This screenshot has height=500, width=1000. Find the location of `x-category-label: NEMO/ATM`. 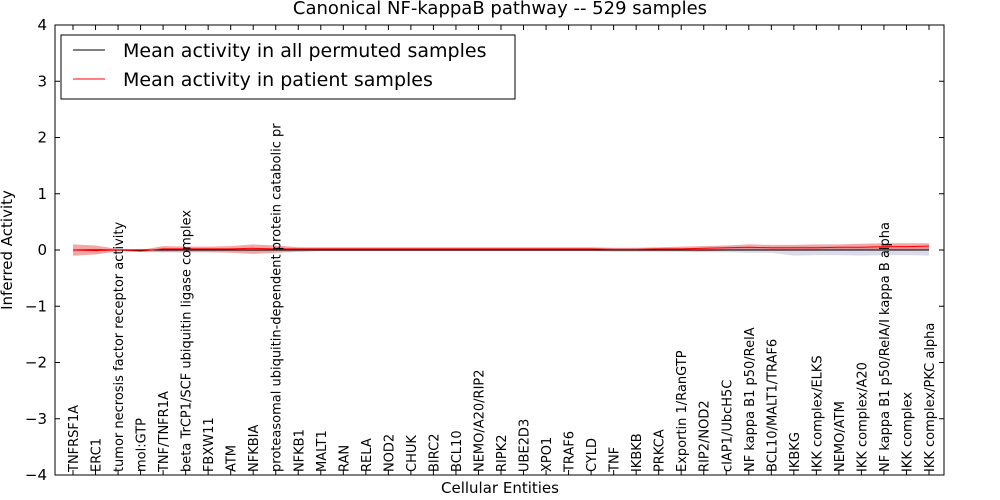

x-category-label: NEMO/ATM is located at coordinates (840, 436).